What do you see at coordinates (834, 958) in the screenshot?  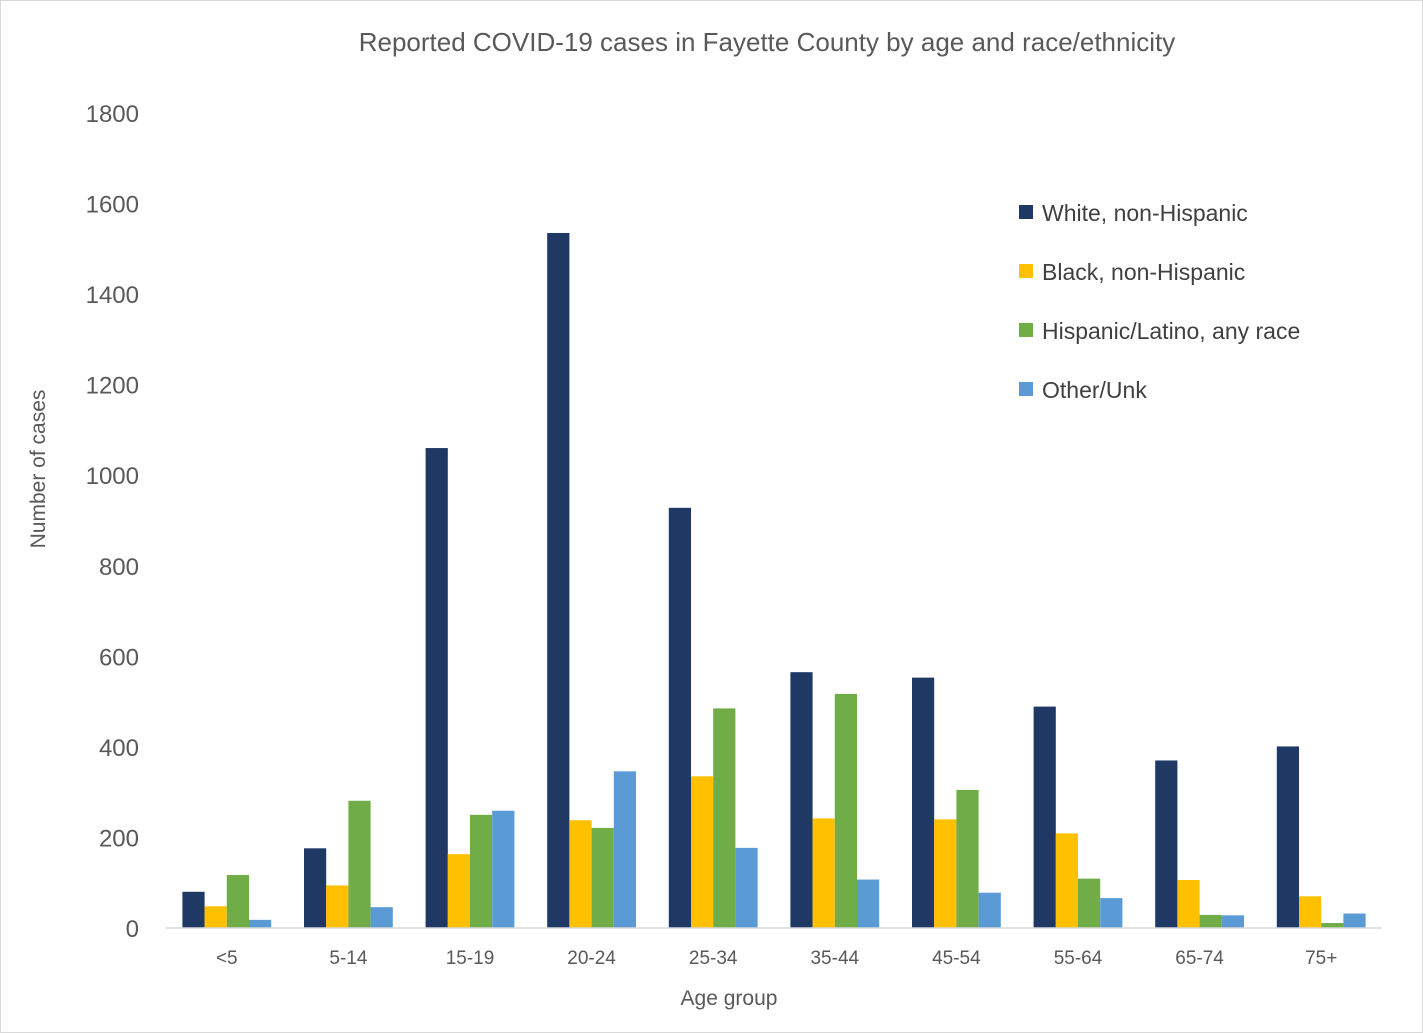 I see `x-tick-label: 35-44` at bounding box center [834, 958].